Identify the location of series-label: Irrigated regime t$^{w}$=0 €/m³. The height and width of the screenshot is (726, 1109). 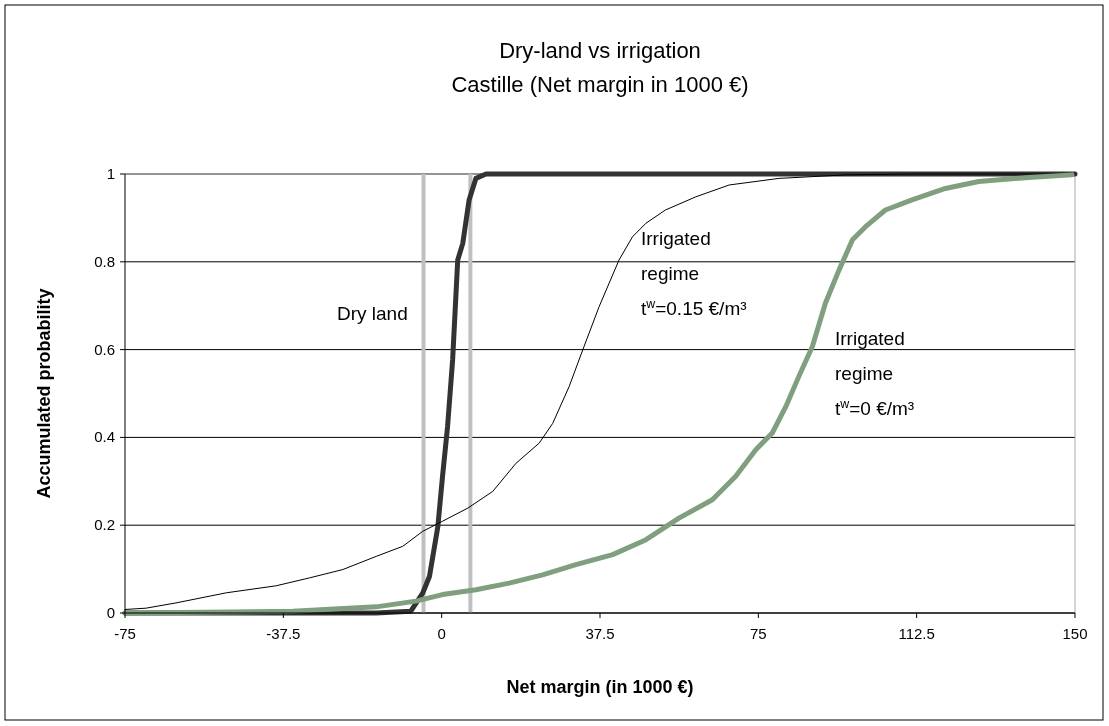
(875, 373).